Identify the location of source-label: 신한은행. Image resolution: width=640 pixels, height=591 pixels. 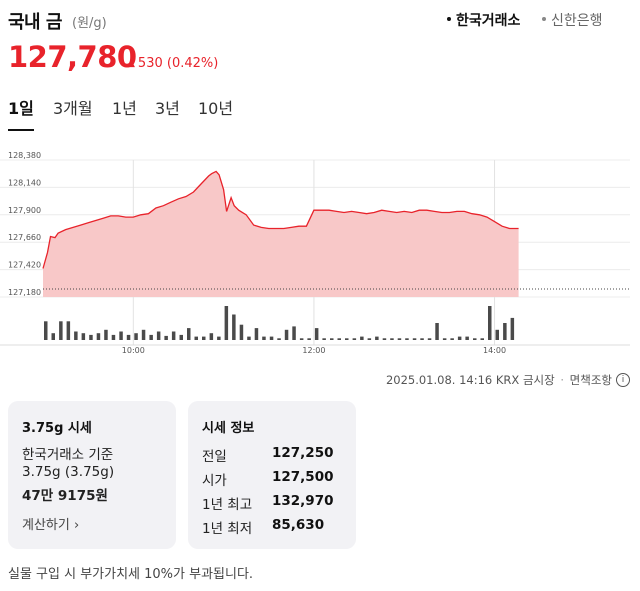
(577, 21).